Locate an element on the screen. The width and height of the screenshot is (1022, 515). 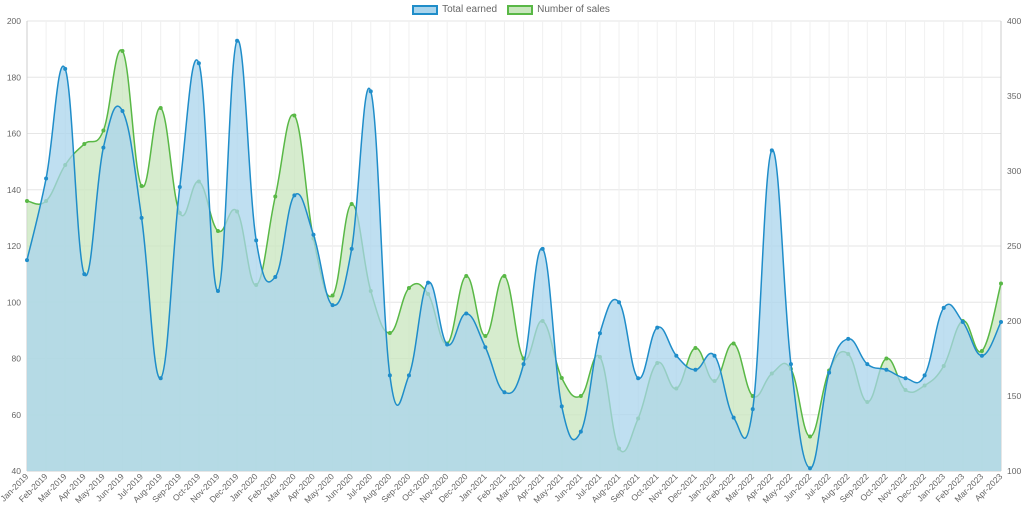
legend-swatch-number-of-sales is located at coordinates (520, 9).